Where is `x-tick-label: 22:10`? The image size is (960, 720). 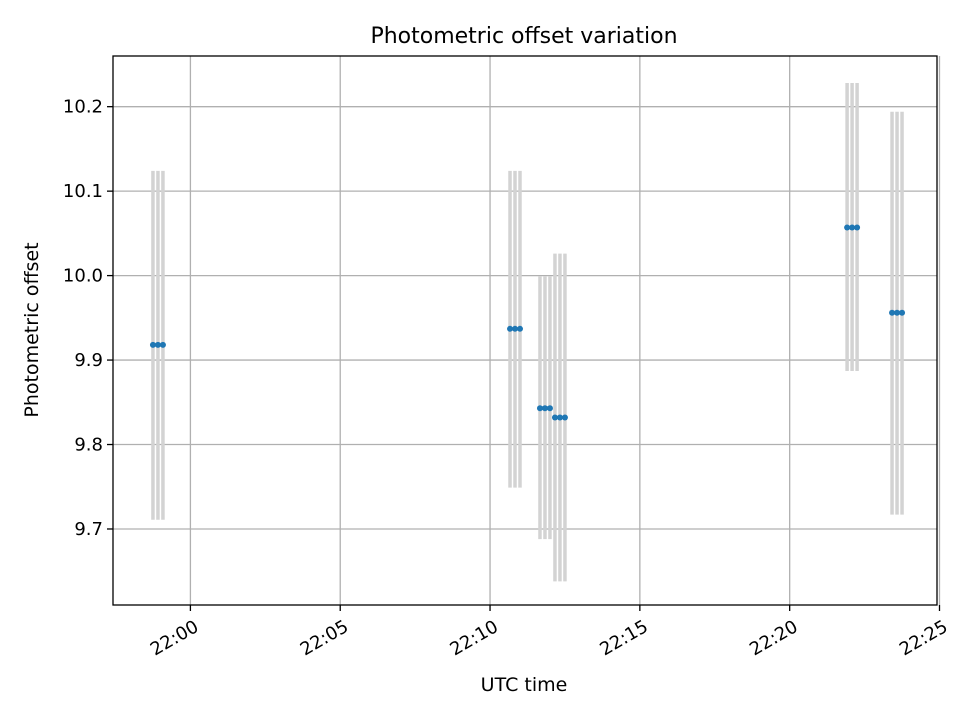 x-tick-label: 22:10 is located at coordinates (474, 638).